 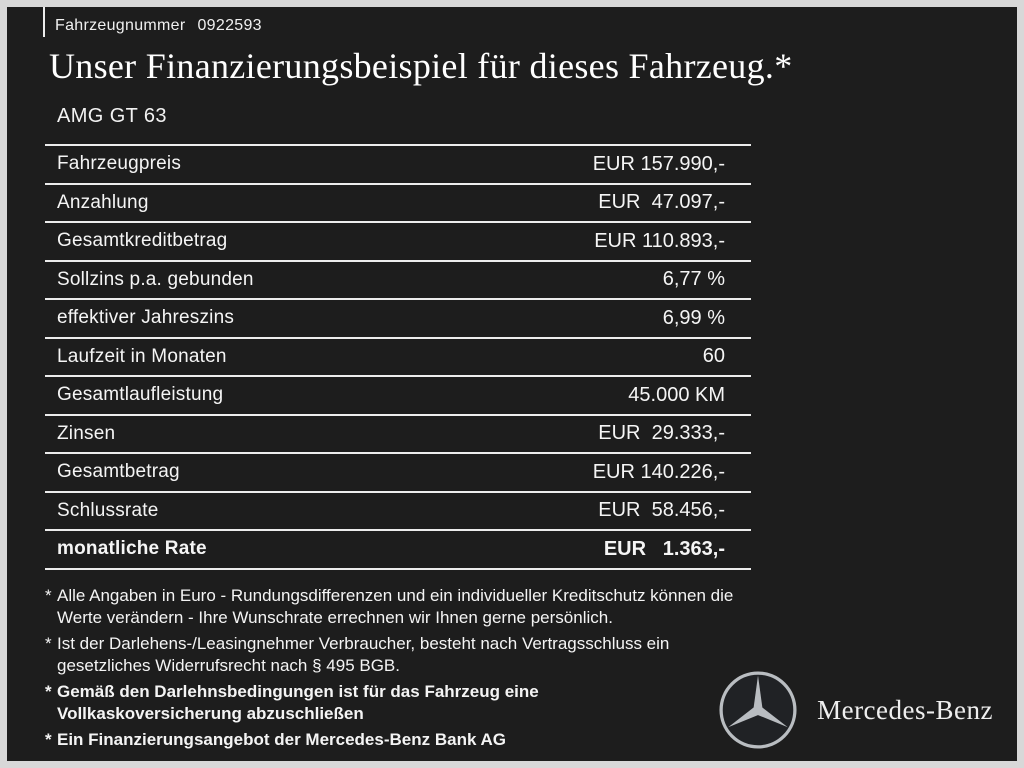 What do you see at coordinates (108, 510) in the screenshot?
I see `row-label: Schlussrate` at bounding box center [108, 510].